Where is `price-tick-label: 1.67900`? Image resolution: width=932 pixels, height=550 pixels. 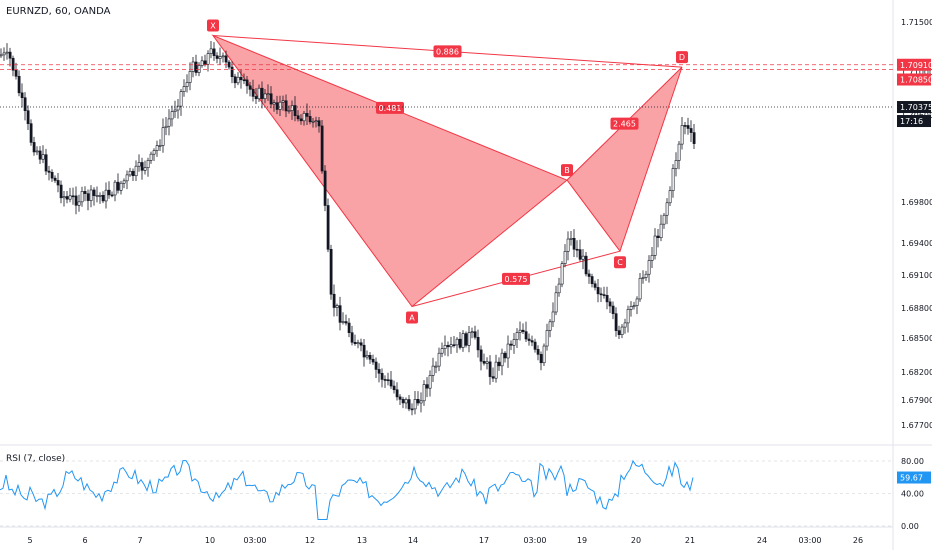
price-tick-label: 1.67900 is located at coordinates (916, 400).